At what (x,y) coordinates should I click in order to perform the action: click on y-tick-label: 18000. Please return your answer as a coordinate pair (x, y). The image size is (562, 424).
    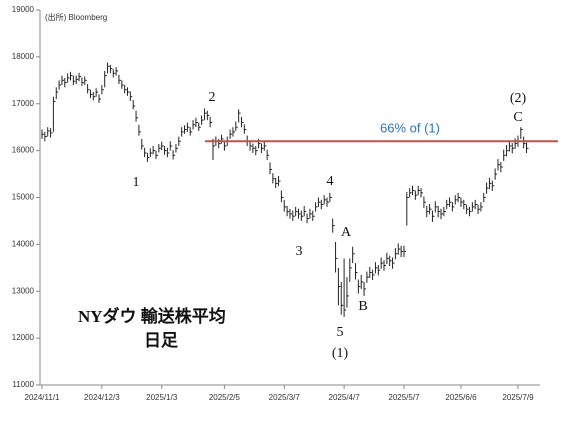
    Looking at the image, I should click on (23, 56).